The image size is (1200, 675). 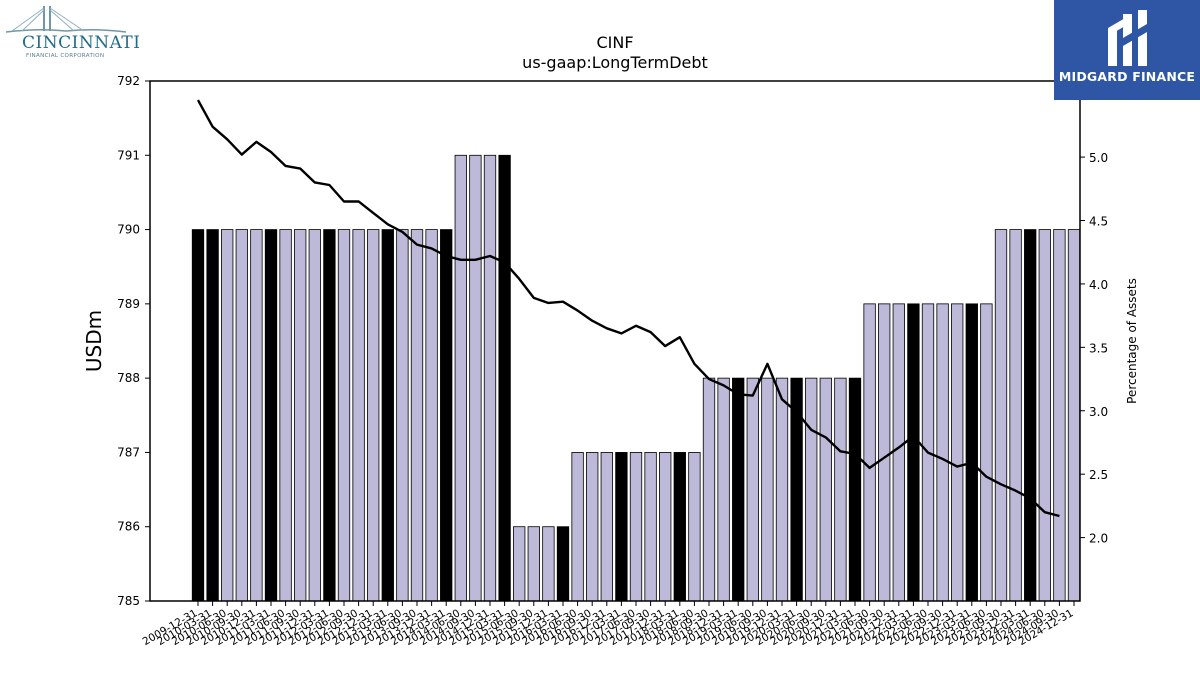 What do you see at coordinates (128, 601) in the screenshot?
I see `y-tick-label: 785` at bounding box center [128, 601].